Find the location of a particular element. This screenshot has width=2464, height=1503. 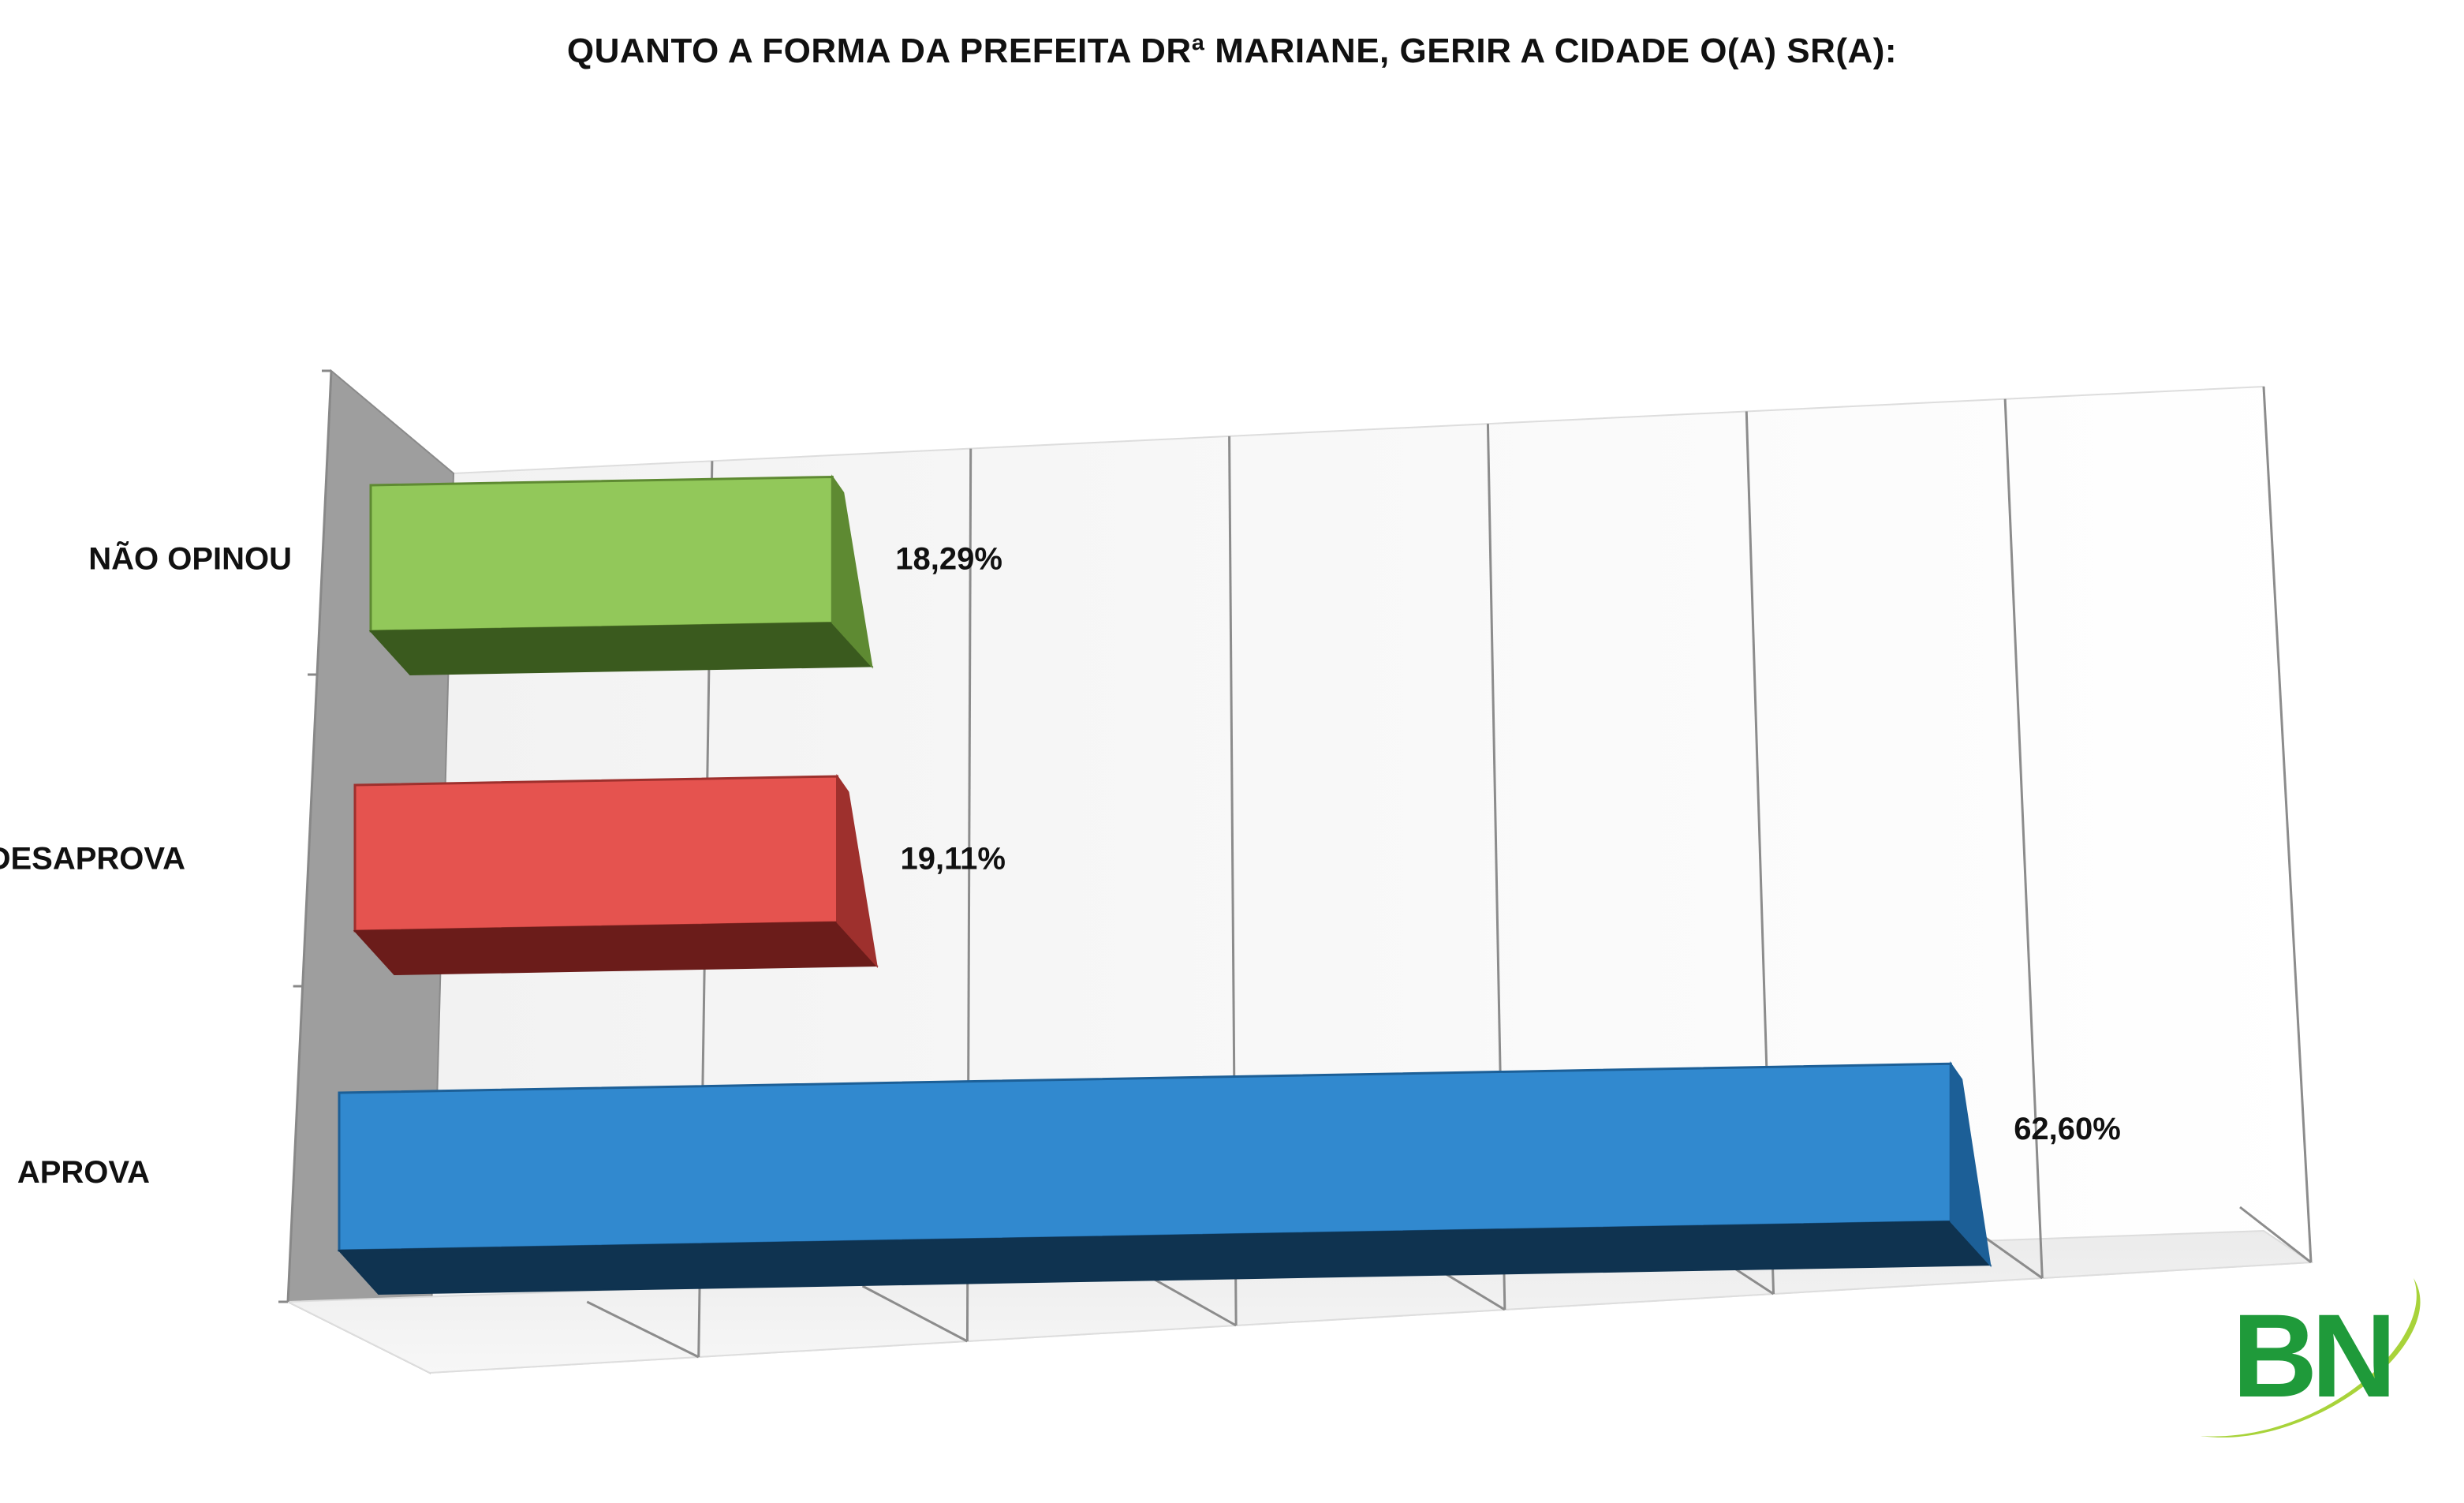

bn-logo: BN is located at coordinates (2311, 1358).